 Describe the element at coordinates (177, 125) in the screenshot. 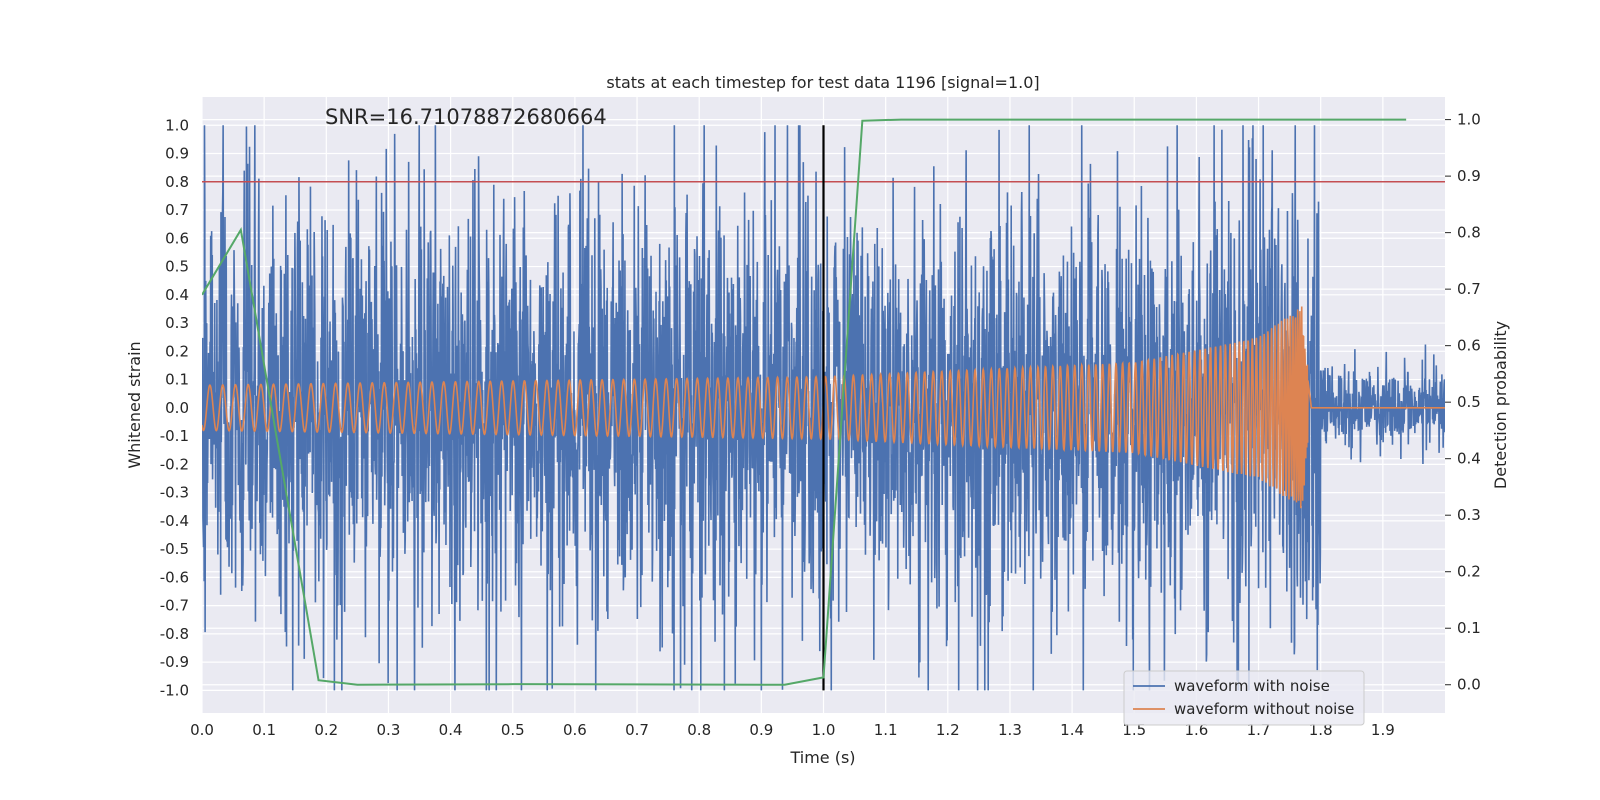

I see `y-tick-label: 1.0` at that location.